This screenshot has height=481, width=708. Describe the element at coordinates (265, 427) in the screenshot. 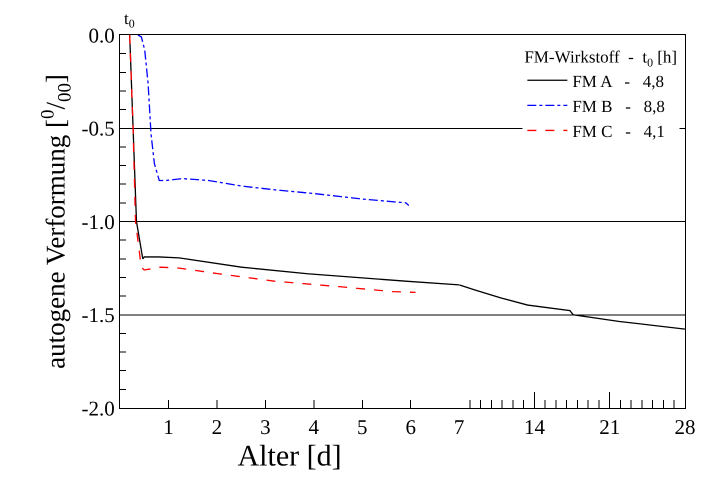

I see `x-tick-label: 3` at that location.